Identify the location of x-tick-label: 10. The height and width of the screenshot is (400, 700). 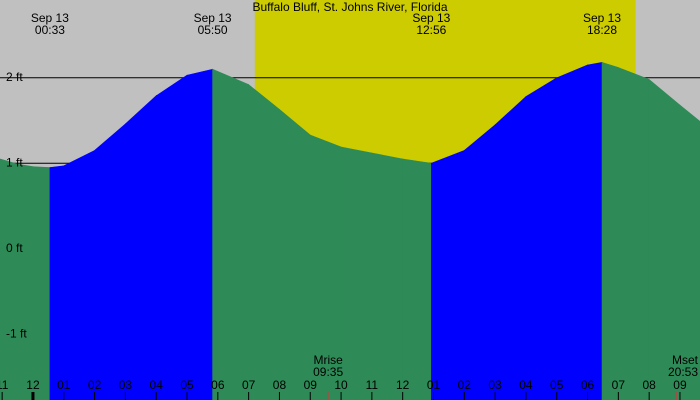
(341, 385).